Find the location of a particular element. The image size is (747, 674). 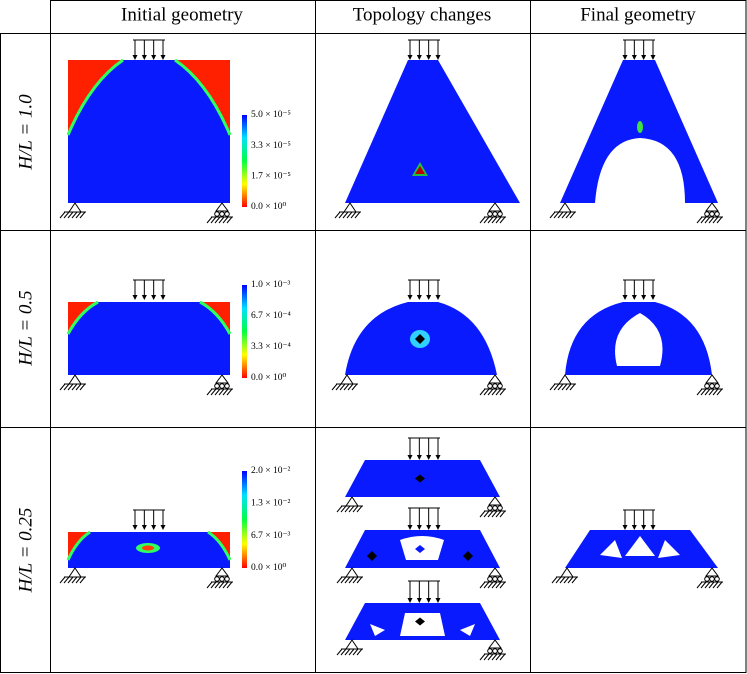

colorbar-label: 1.7 × 10⁻⁵ is located at coordinates (271, 177).